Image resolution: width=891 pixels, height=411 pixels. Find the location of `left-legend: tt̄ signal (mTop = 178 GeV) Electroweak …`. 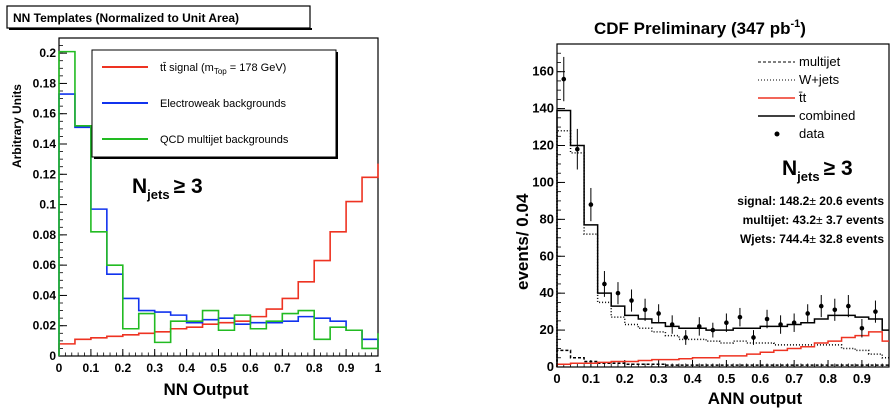

left-legend: tt̄ signal (mTop = 178 GeV) Electroweak … is located at coordinates (214, 104).